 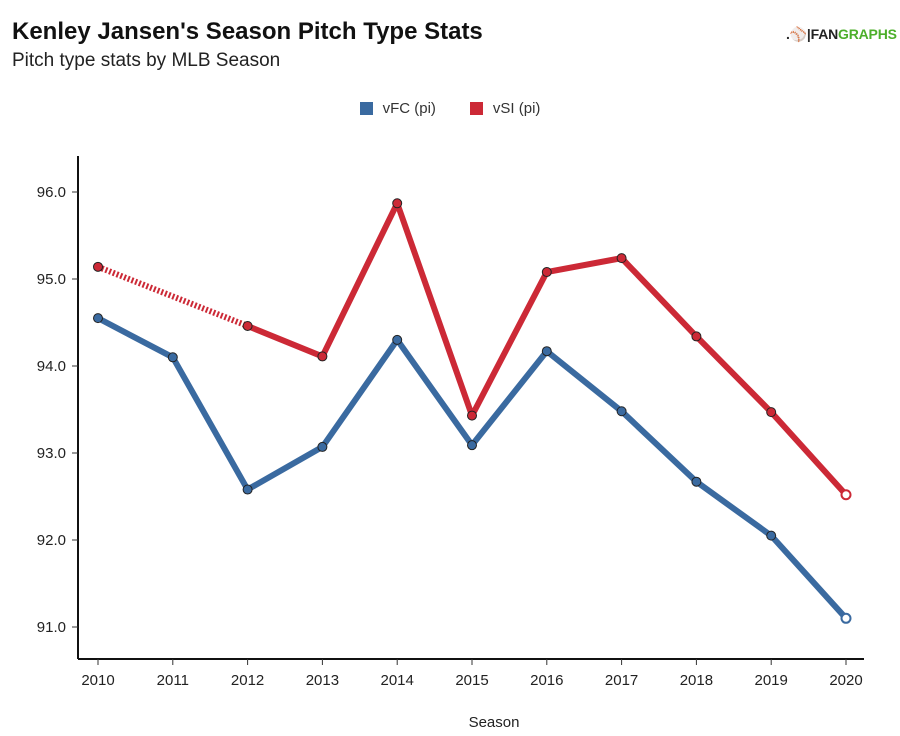 What do you see at coordinates (845, 680) in the screenshot?
I see `x-tick-label: 2020` at bounding box center [845, 680].